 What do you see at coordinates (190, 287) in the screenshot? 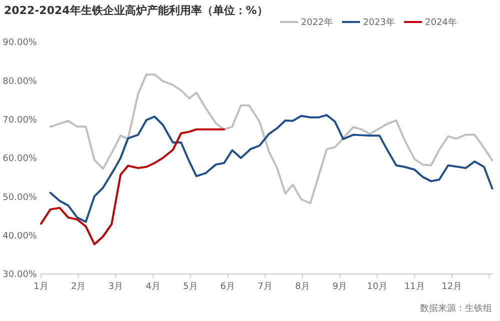
I see `x-tick-label: 5月` at bounding box center [190, 287].